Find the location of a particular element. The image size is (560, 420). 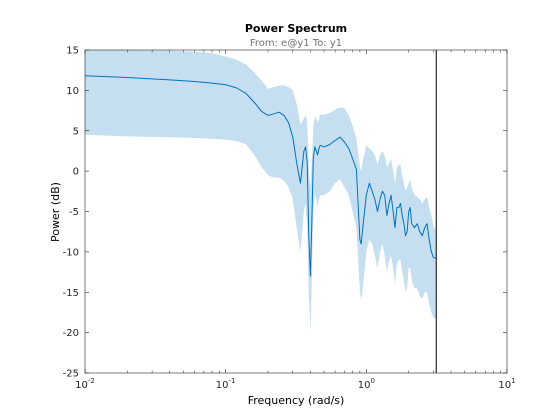

x-tick-label: 10⁰ is located at coordinates (366, 384).